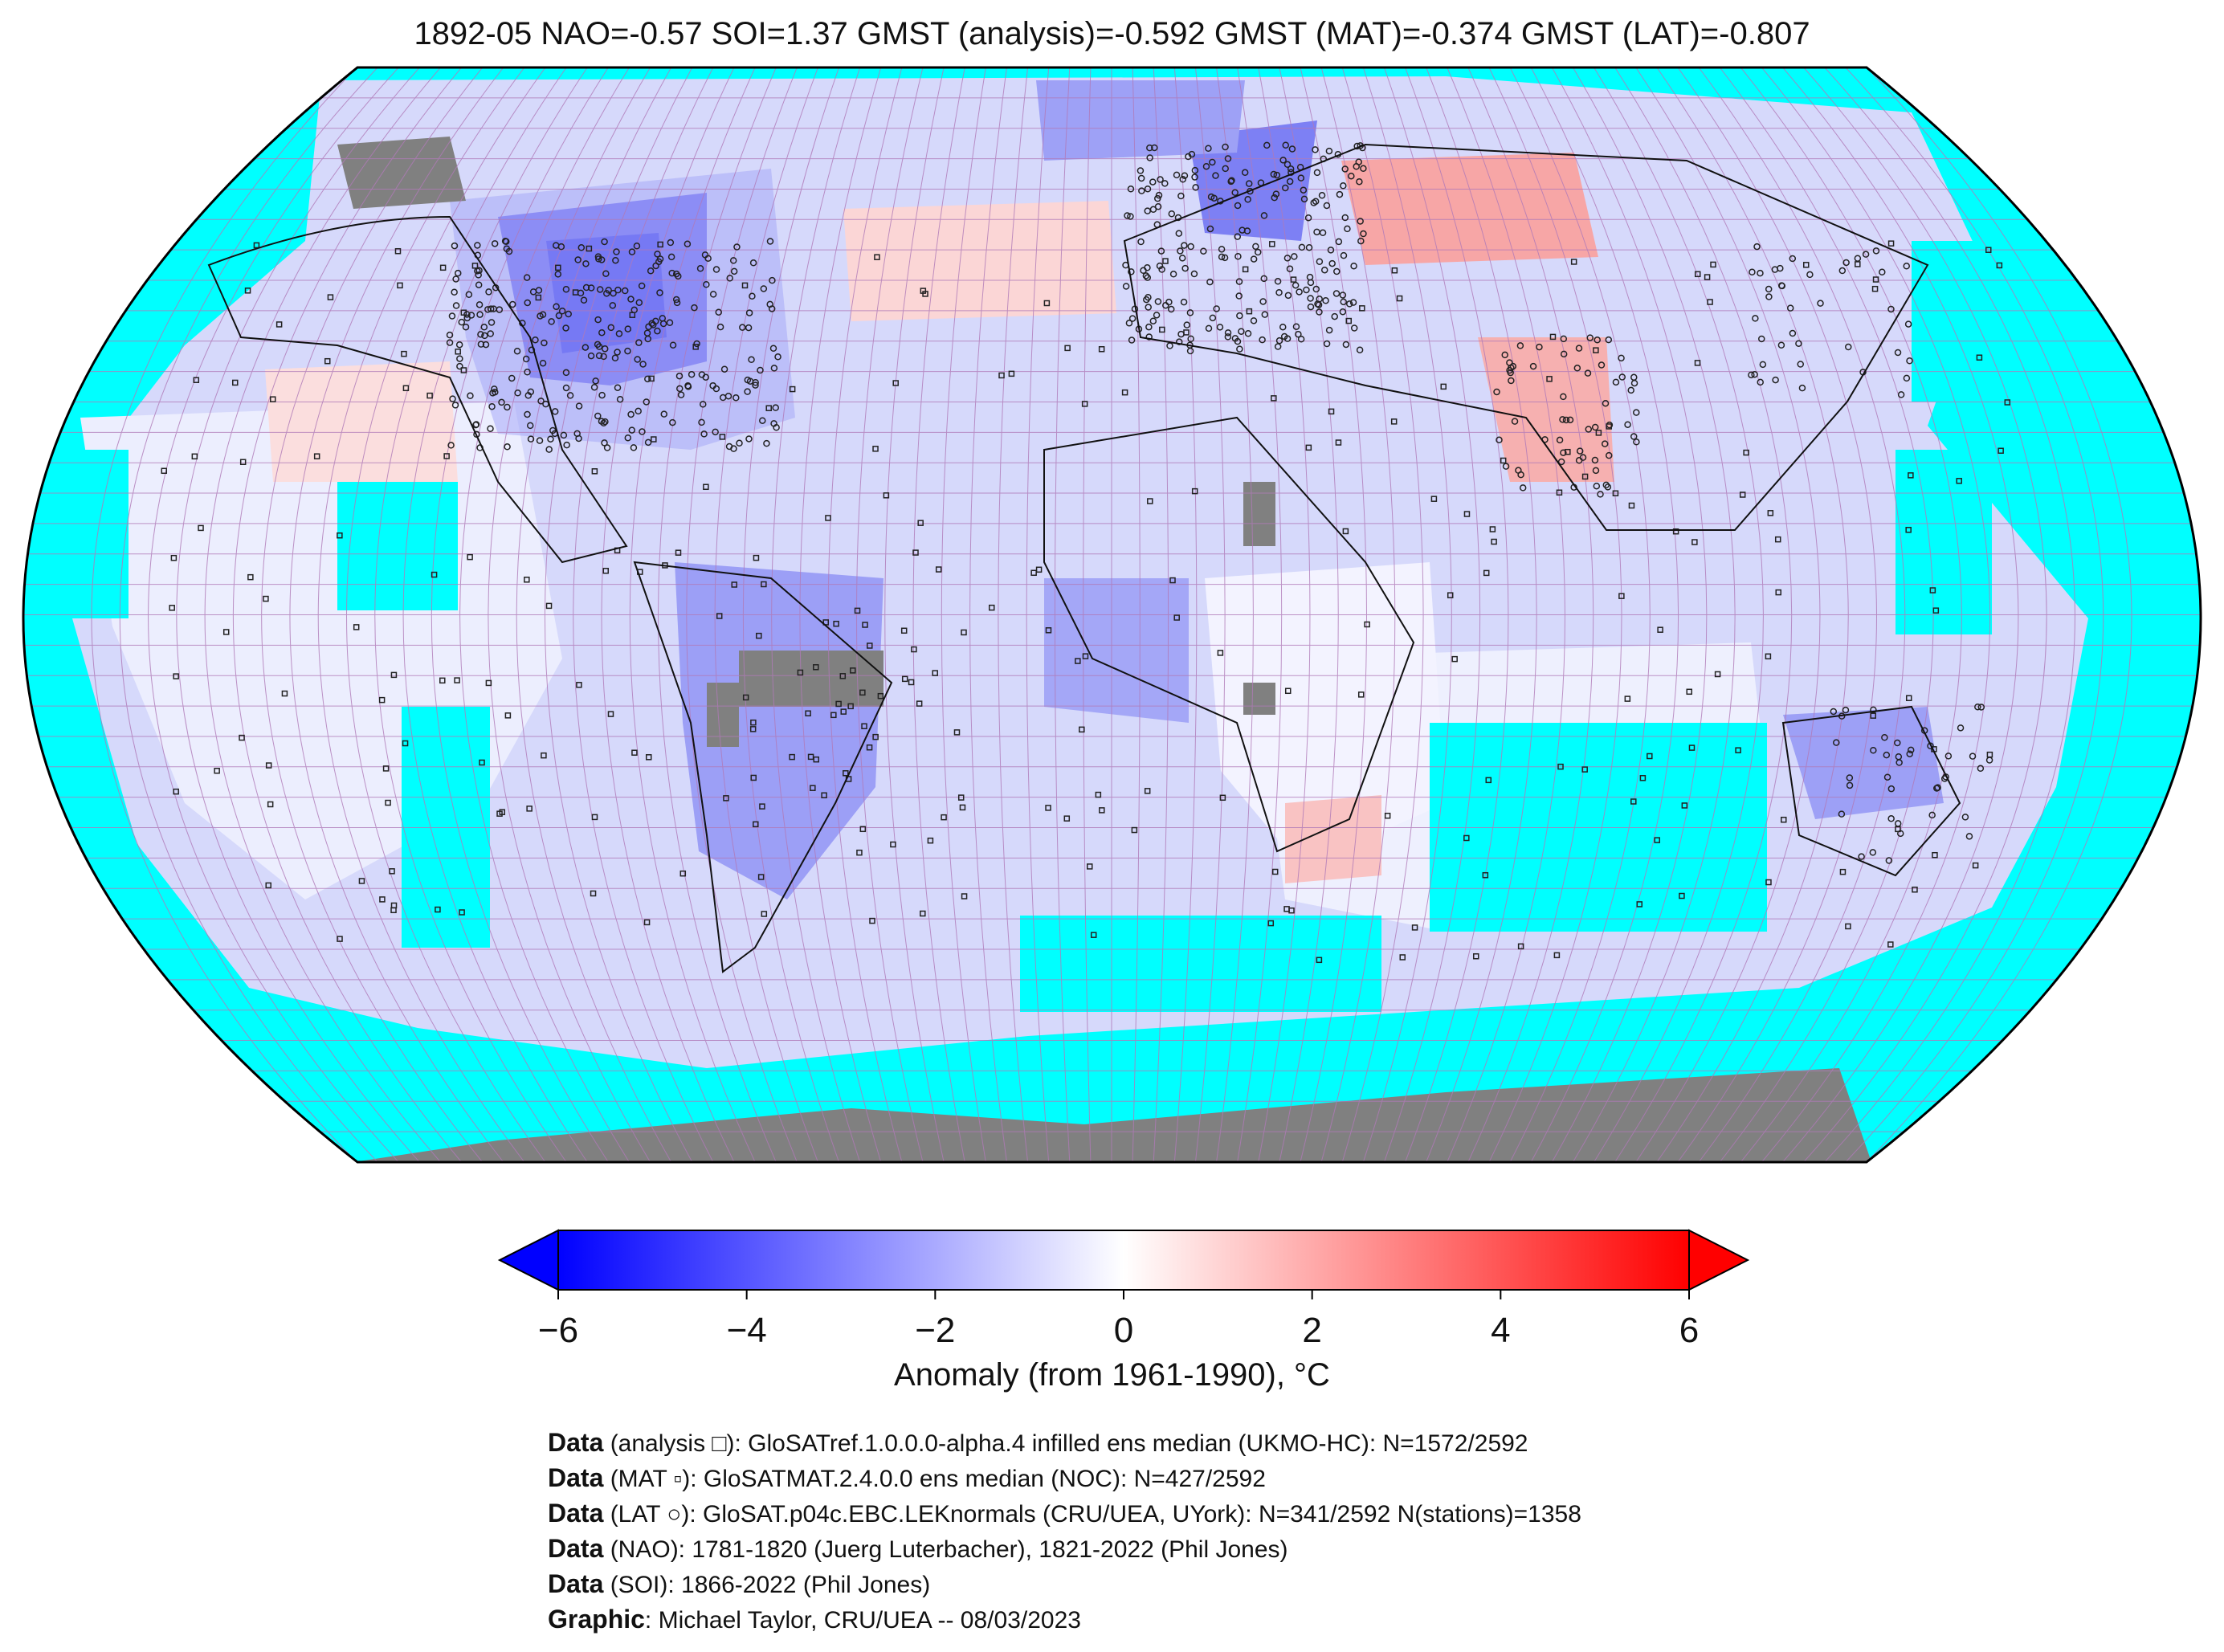 The height and width of the screenshot is (1652, 2224). Describe the element at coordinates (1719, 1260) in the screenshot. I see `colorbar-warm-extension` at that location.